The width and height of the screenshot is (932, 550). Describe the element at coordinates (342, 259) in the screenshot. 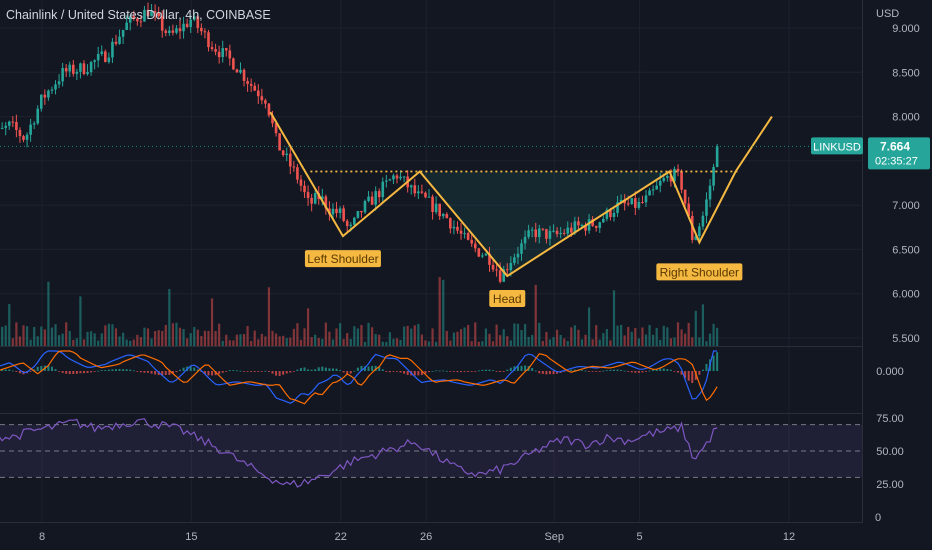

I see `annotation-left_shoulder: Left Shoulder` at that location.